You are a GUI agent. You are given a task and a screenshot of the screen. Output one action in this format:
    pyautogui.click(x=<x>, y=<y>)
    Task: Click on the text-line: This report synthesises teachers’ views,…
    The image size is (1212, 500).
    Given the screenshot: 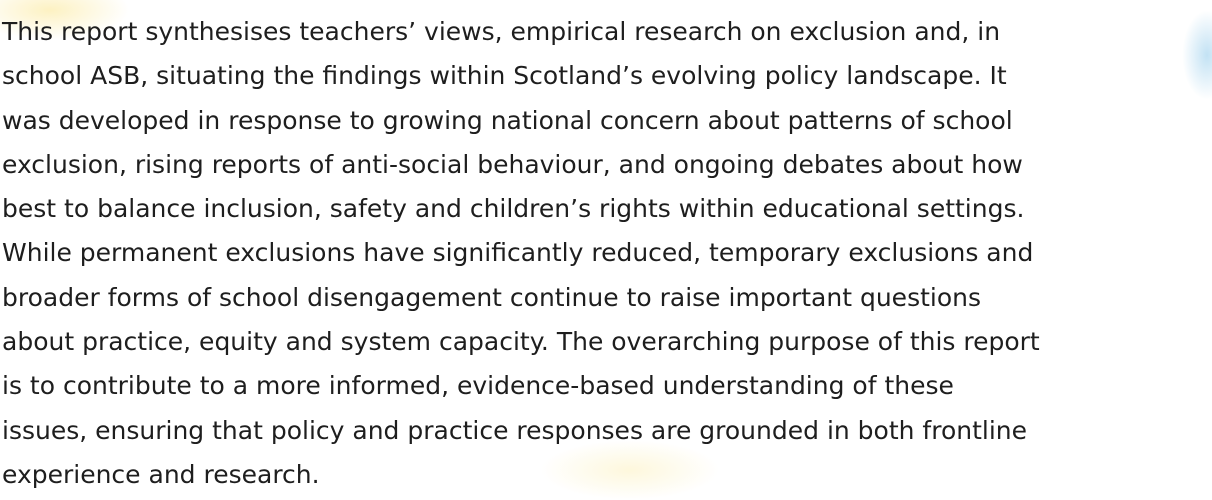 What is the action you would take?
    pyautogui.click(x=501, y=31)
    